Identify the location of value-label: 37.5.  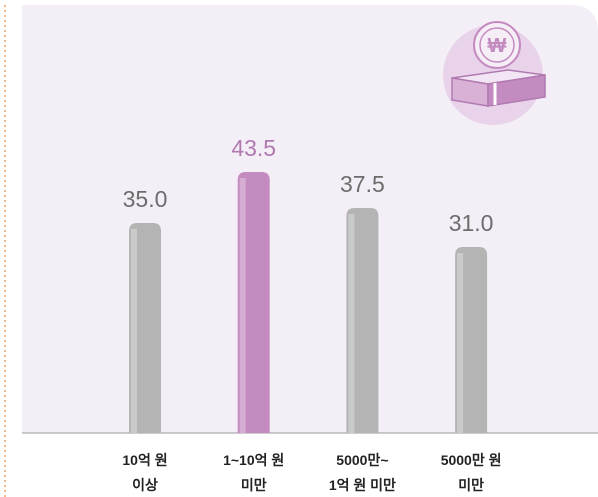
(362, 184).